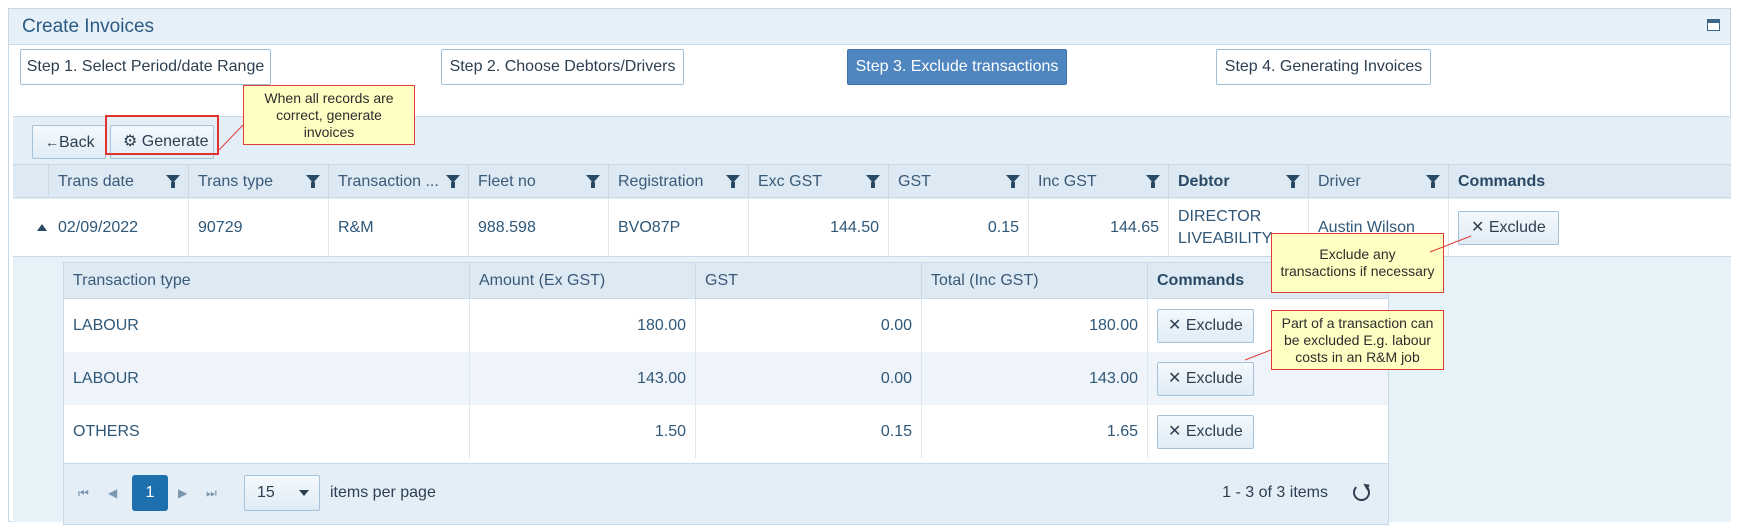  Describe the element at coordinates (118, 181) in the screenshot. I see `col-trans-date: Trans date` at that location.